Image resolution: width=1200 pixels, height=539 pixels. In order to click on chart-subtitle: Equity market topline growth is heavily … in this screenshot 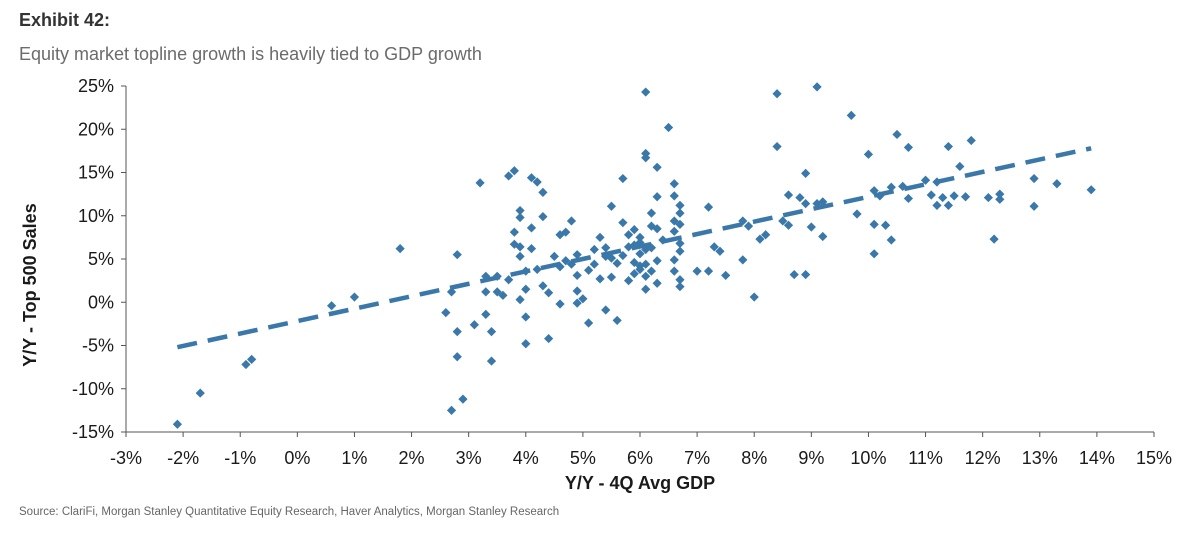, I will do `click(250, 54)`.